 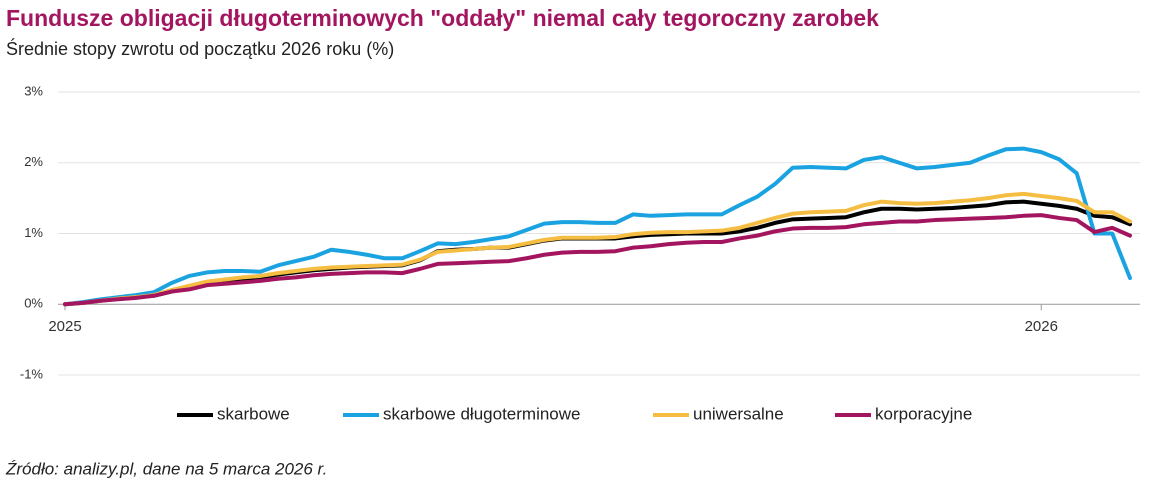 I want to click on legend-label: uniwersalne, so click(x=738, y=413).